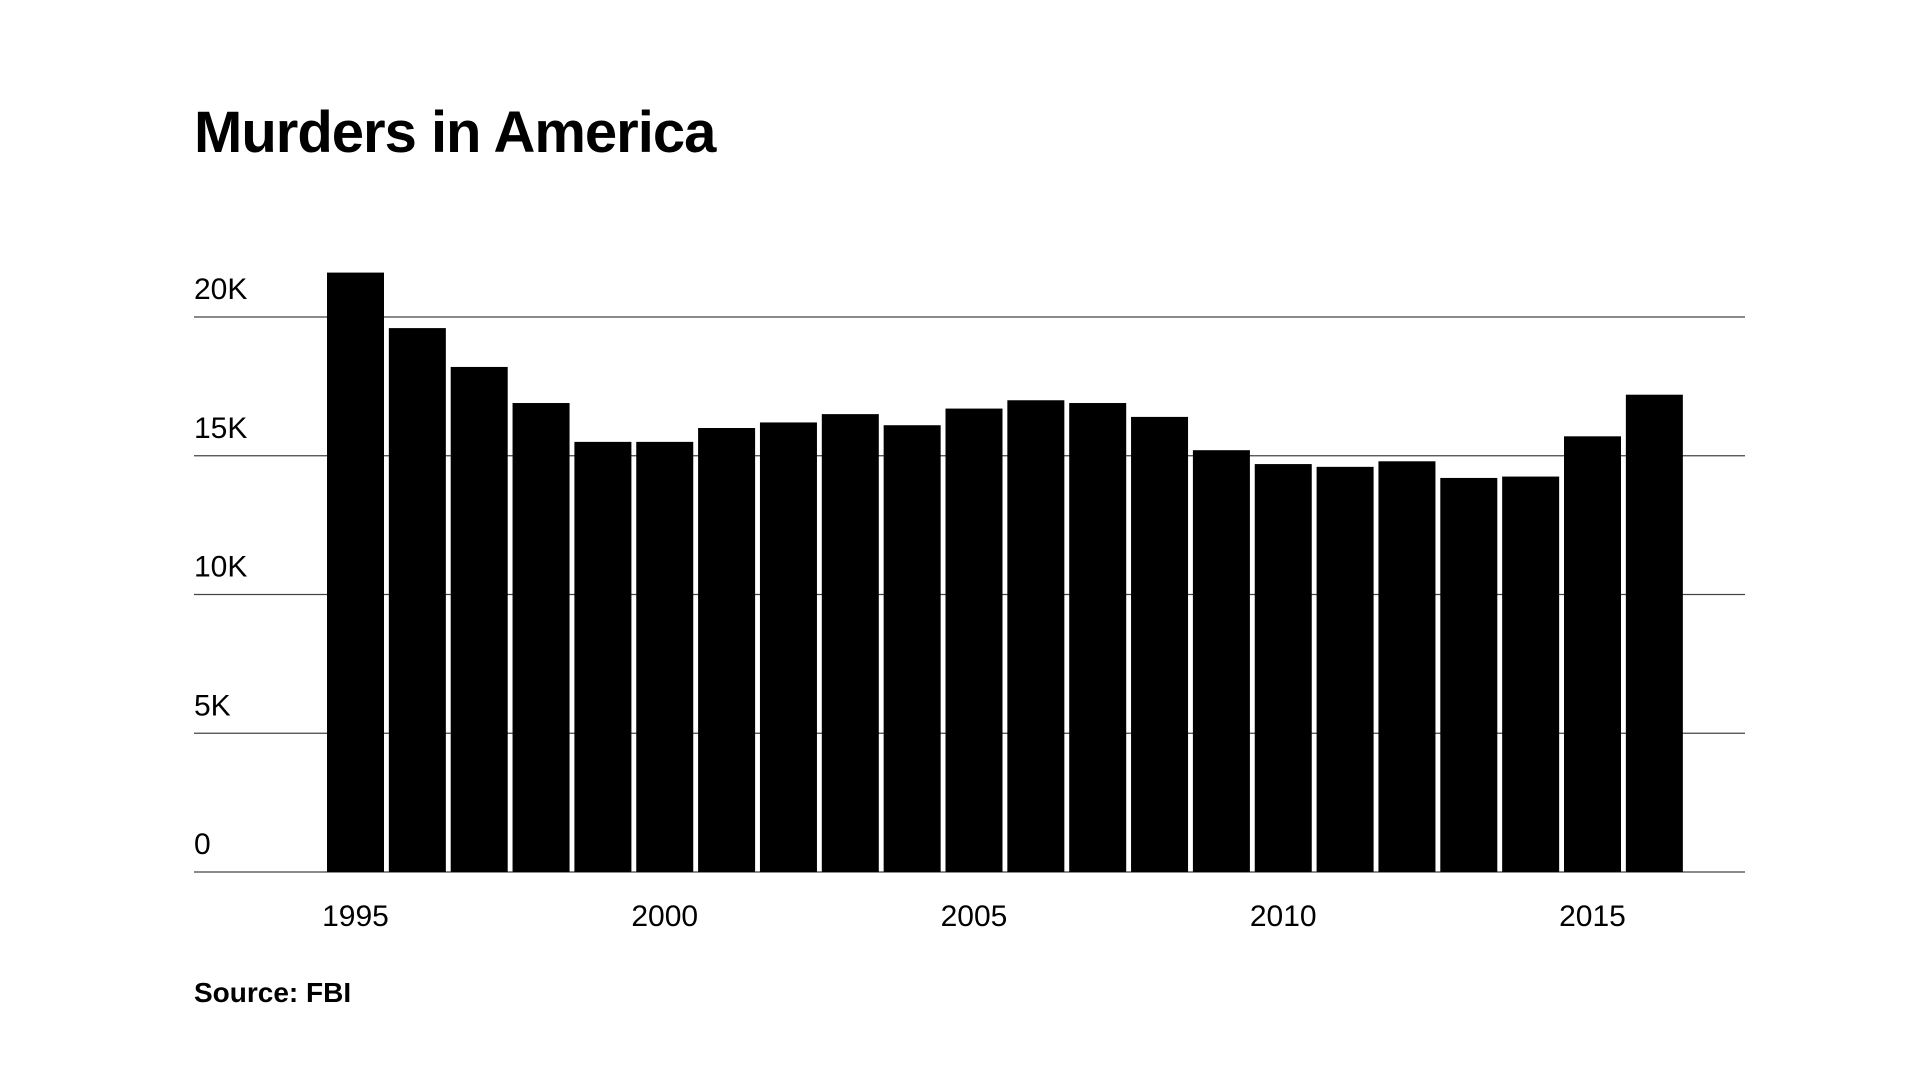  I want to click on y-tick-label: 10K, so click(220, 567).